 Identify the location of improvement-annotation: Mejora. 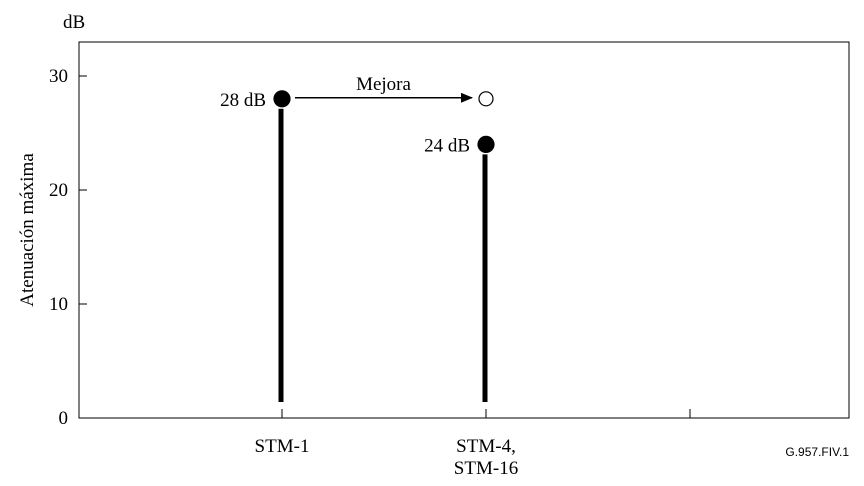
(384, 88).